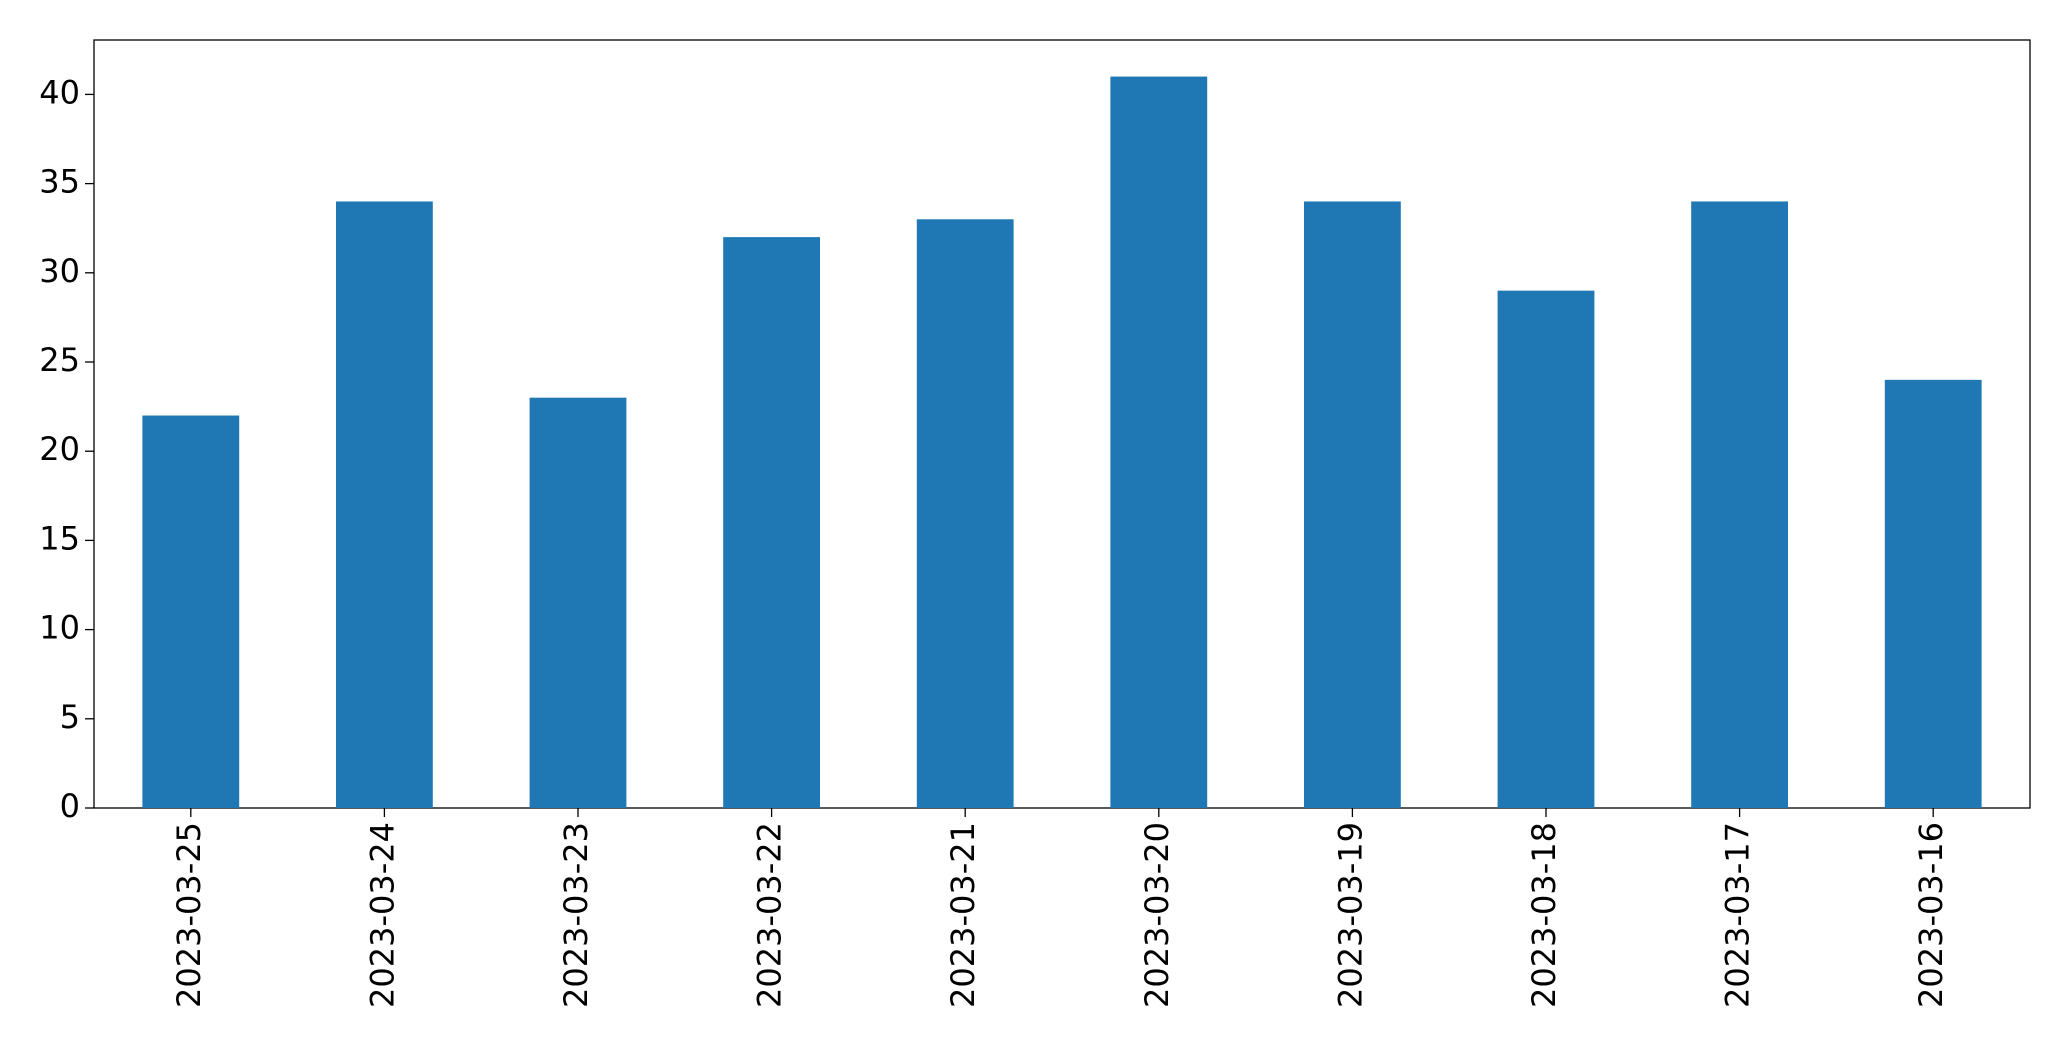 Image resolution: width=2071 pixels, height=1061 pixels. Describe the element at coordinates (770, 915) in the screenshot. I see `x-tick-label: 2023-03-22` at that location.